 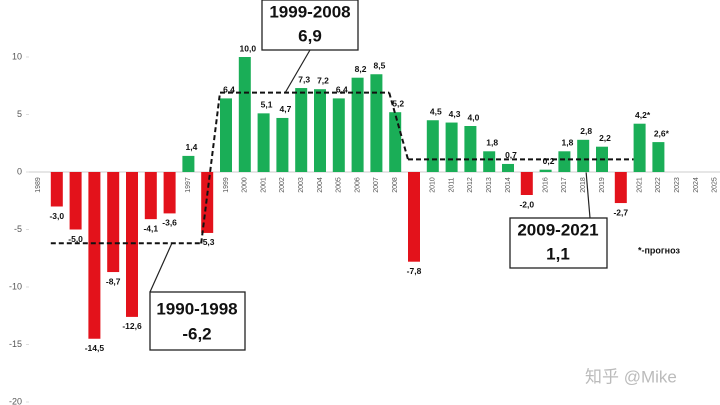 I want to click on value-label: 8,2, so click(x=361, y=69).